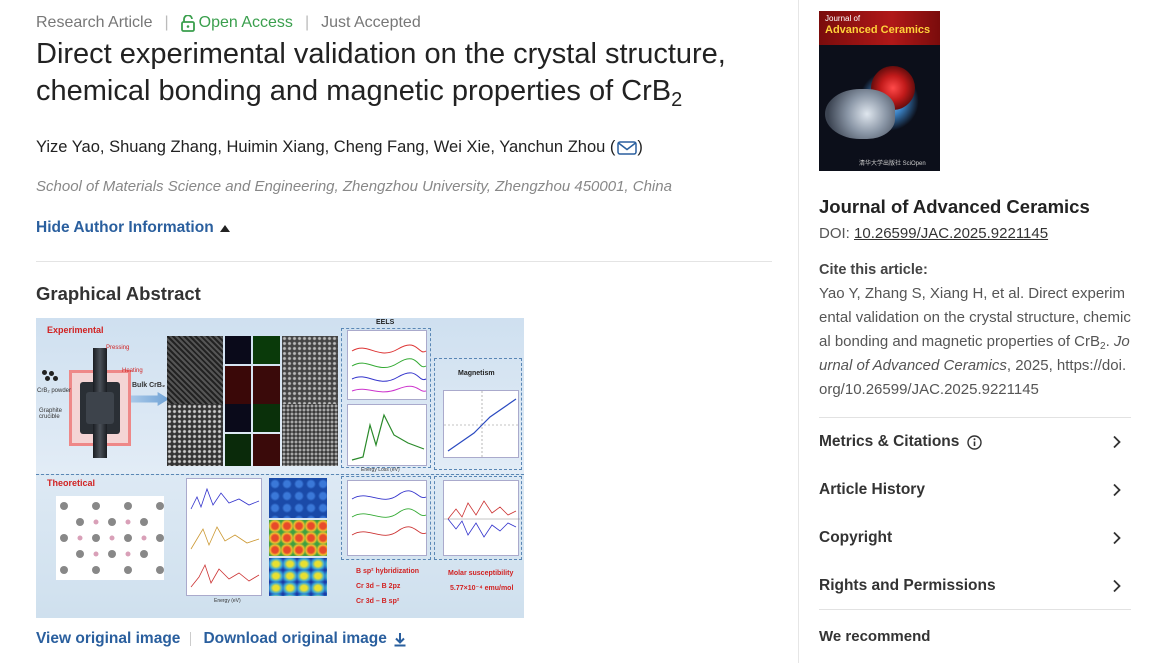 This screenshot has width=1168, height=663. I want to click on link-separator, so click(191, 639).